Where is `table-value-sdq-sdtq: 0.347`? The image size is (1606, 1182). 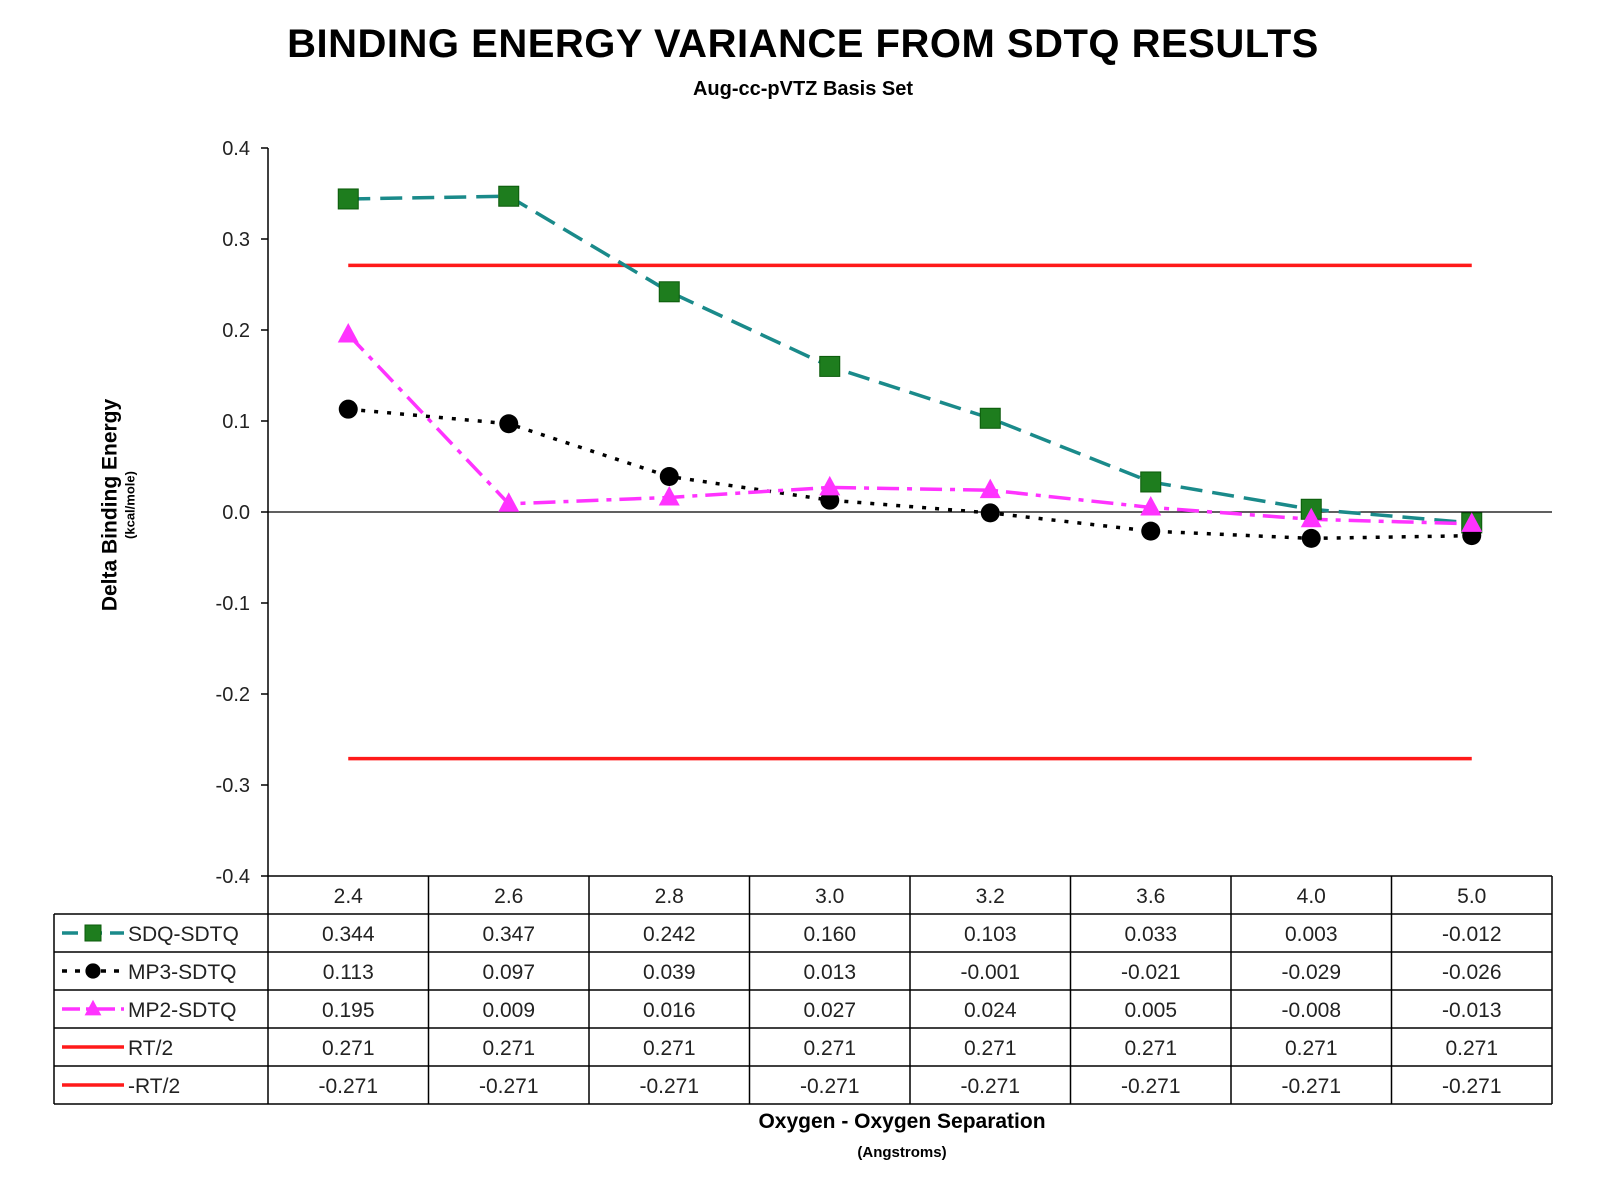 table-value-sdq-sdtq: 0.347 is located at coordinates (508, 934).